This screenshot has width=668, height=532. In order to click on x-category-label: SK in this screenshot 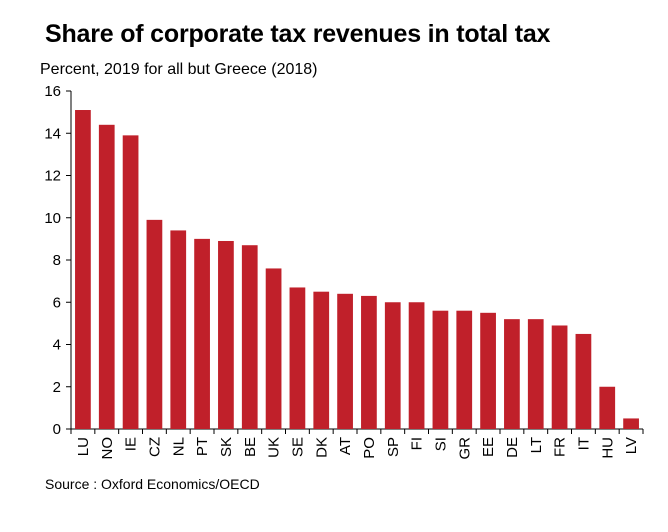, I will do `click(226, 447)`.